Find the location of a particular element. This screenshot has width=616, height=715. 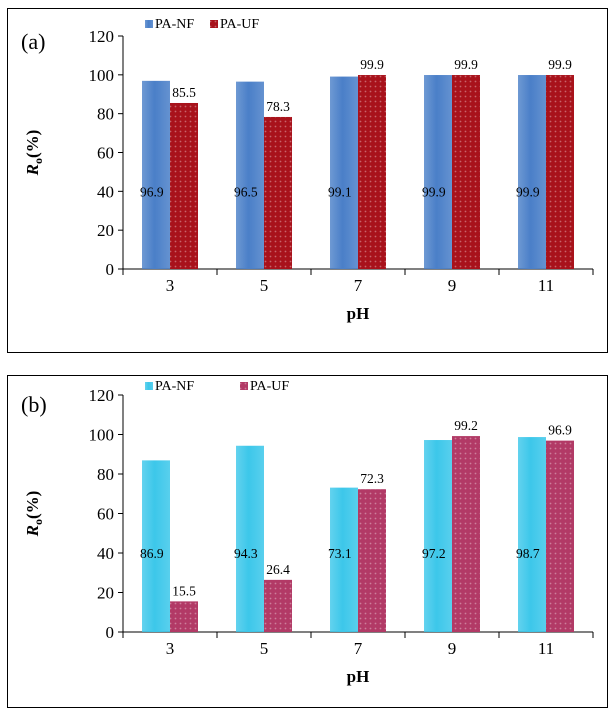

data-label: 78.3 is located at coordinates (278, 106).